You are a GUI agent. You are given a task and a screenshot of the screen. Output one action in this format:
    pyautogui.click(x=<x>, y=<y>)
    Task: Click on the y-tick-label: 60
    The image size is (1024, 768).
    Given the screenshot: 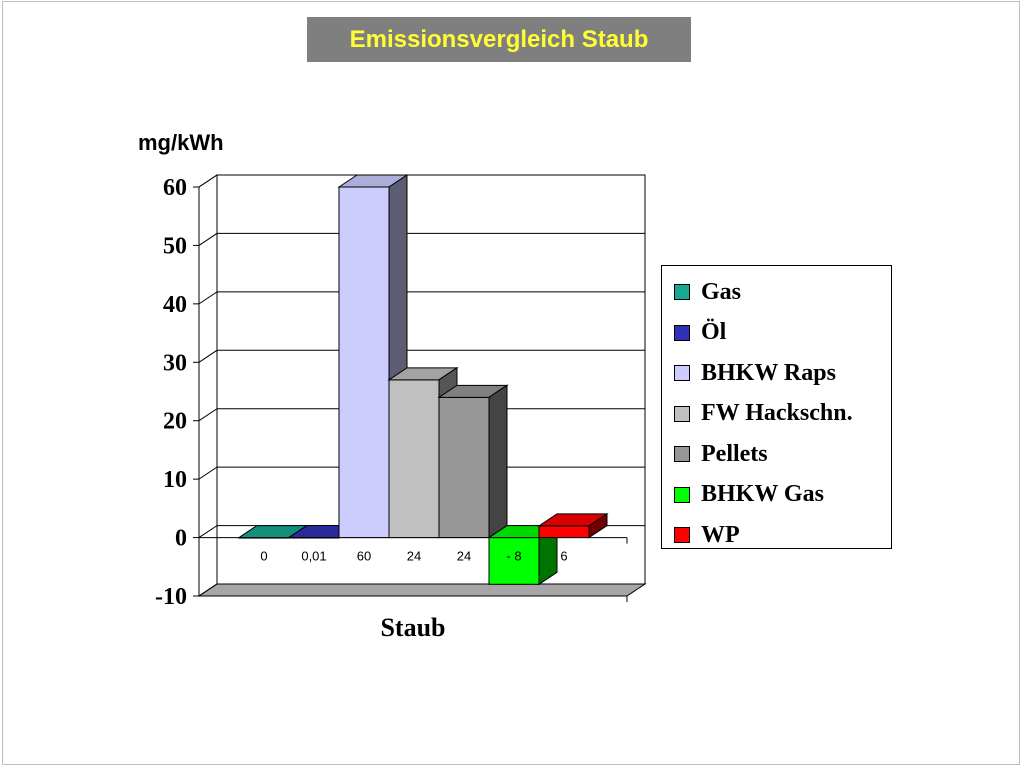 What is the action you would take?
    pyautogui.click(x=175, y=188)
    